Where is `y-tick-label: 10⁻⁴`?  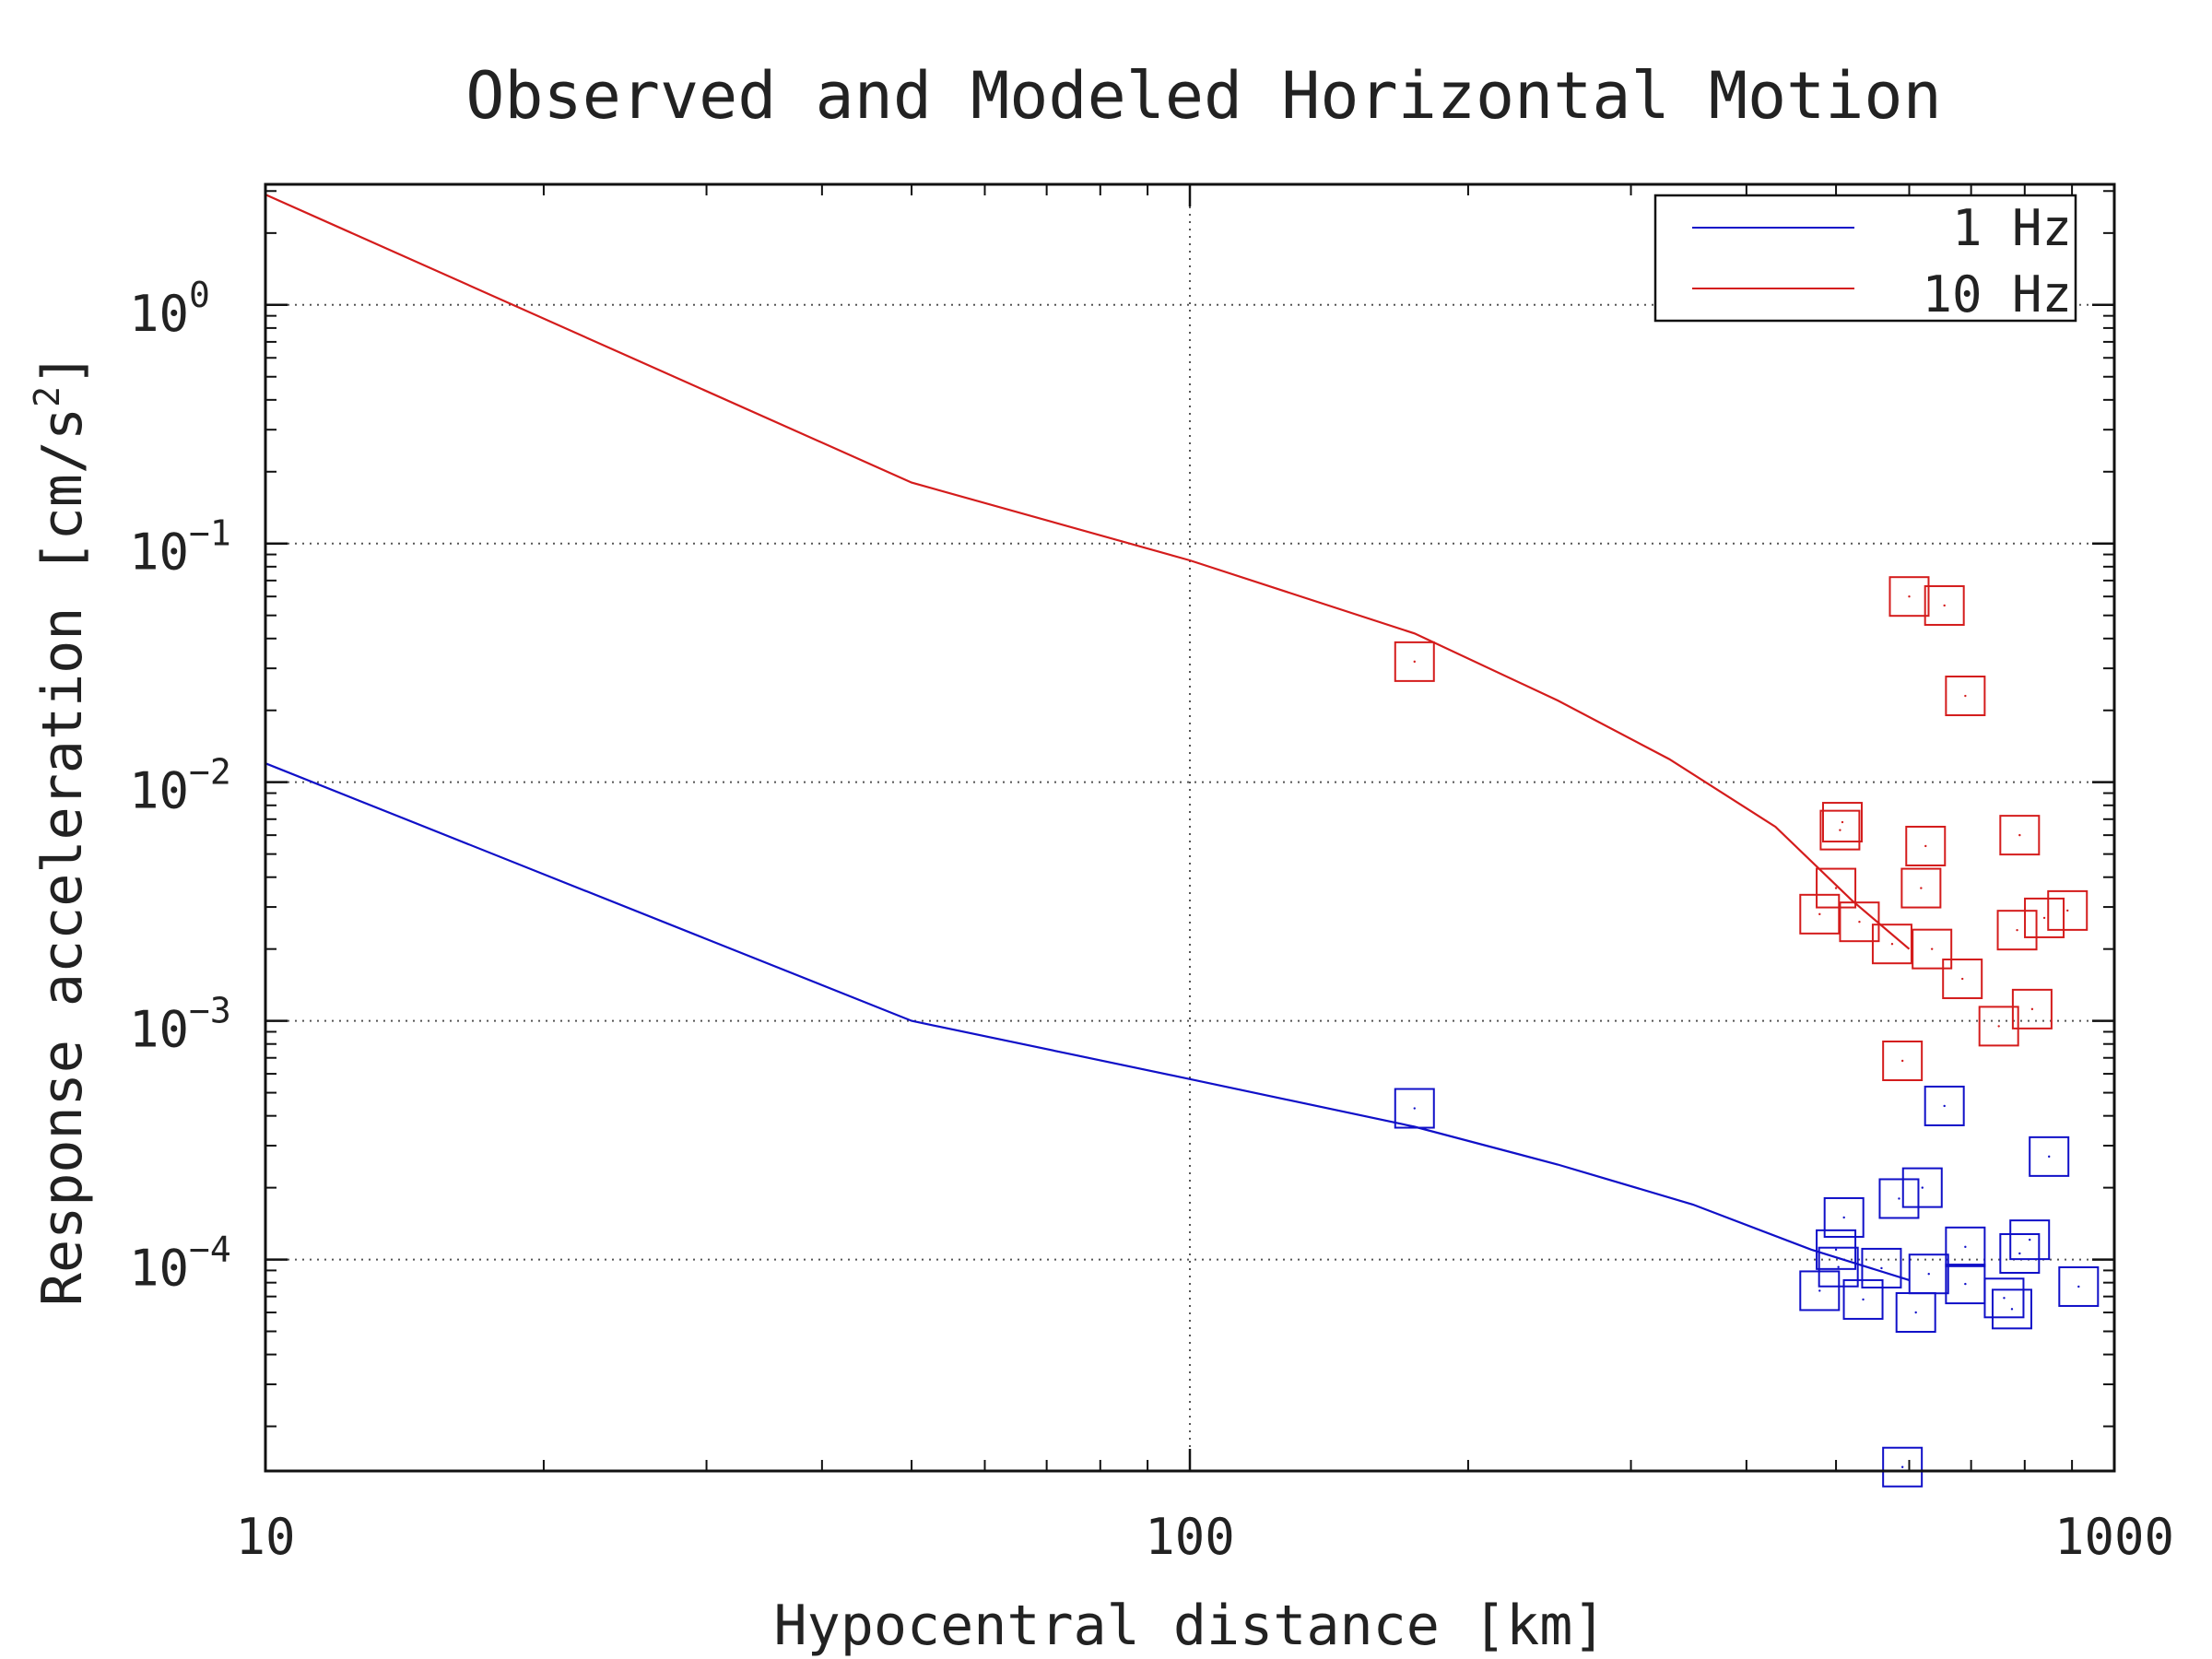 y-tick-label: 10⁻⁴ is located at coordinates (180, 1264).